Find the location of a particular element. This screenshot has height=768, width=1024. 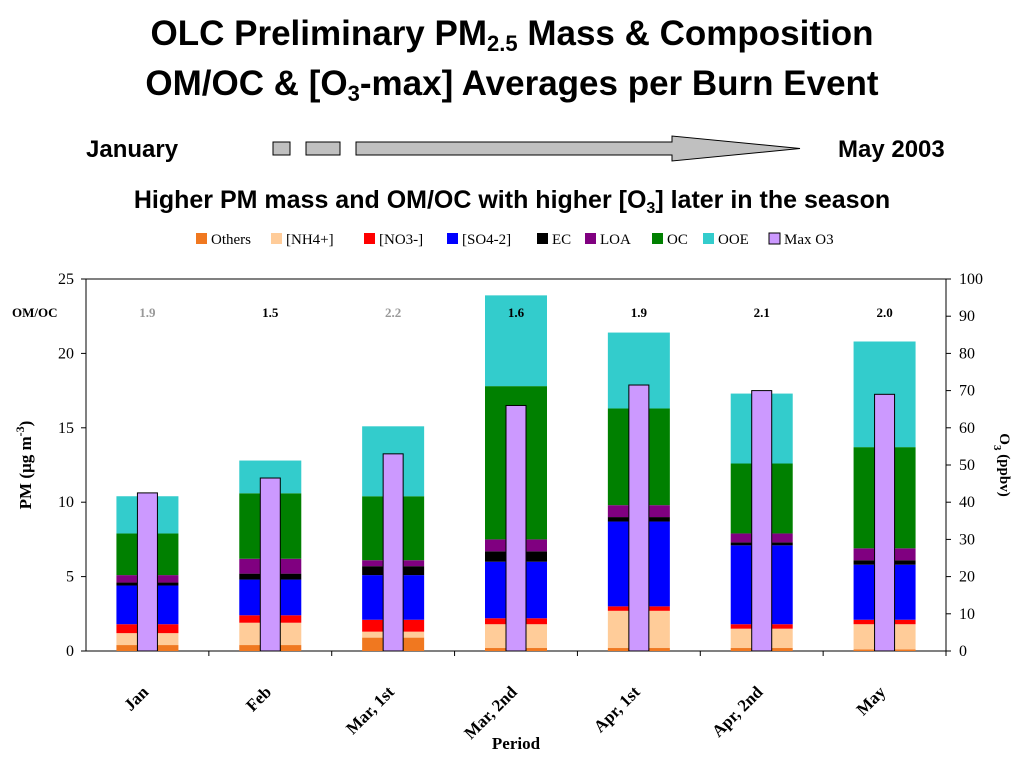

legend-label: Others is located at coordinates (231, 240).